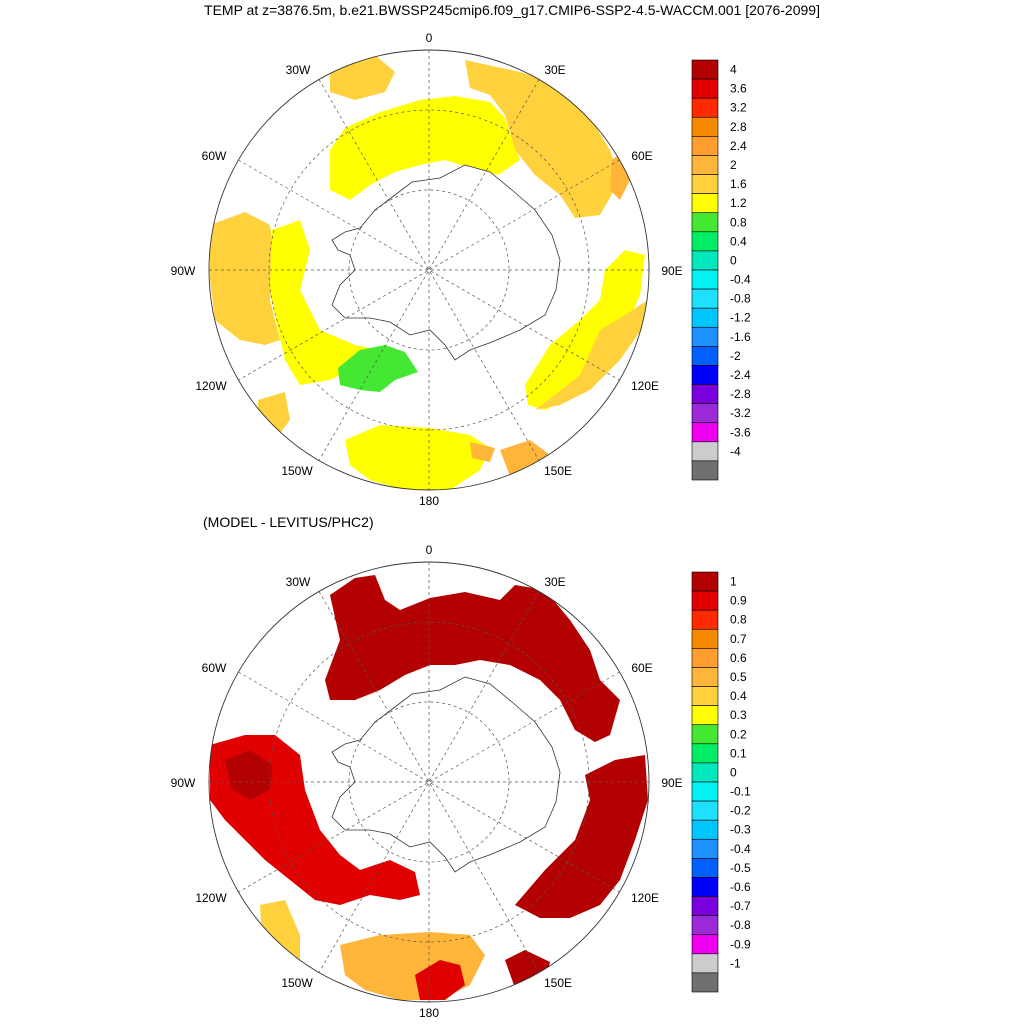 This screenshot has width=1024, height=1024. I want to click on colorbar-tick-label: 0.7, so click(738, 639).